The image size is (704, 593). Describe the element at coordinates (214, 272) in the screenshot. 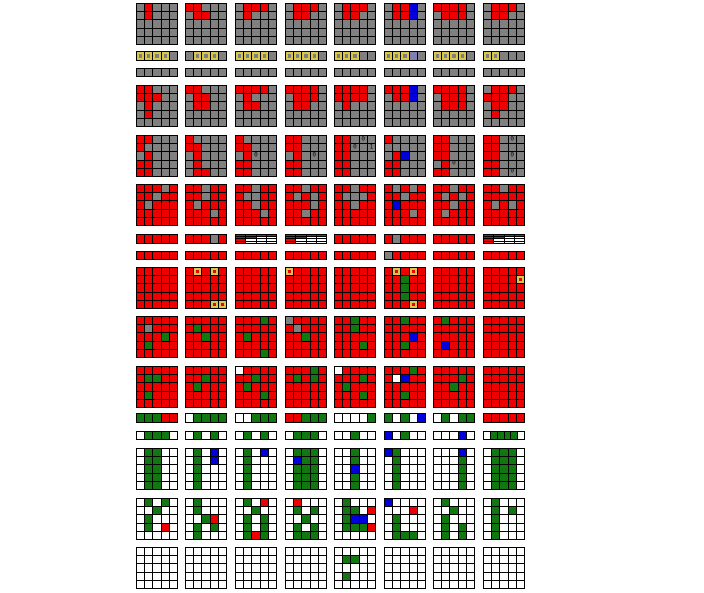

I see `highlighted-cell` at that location.